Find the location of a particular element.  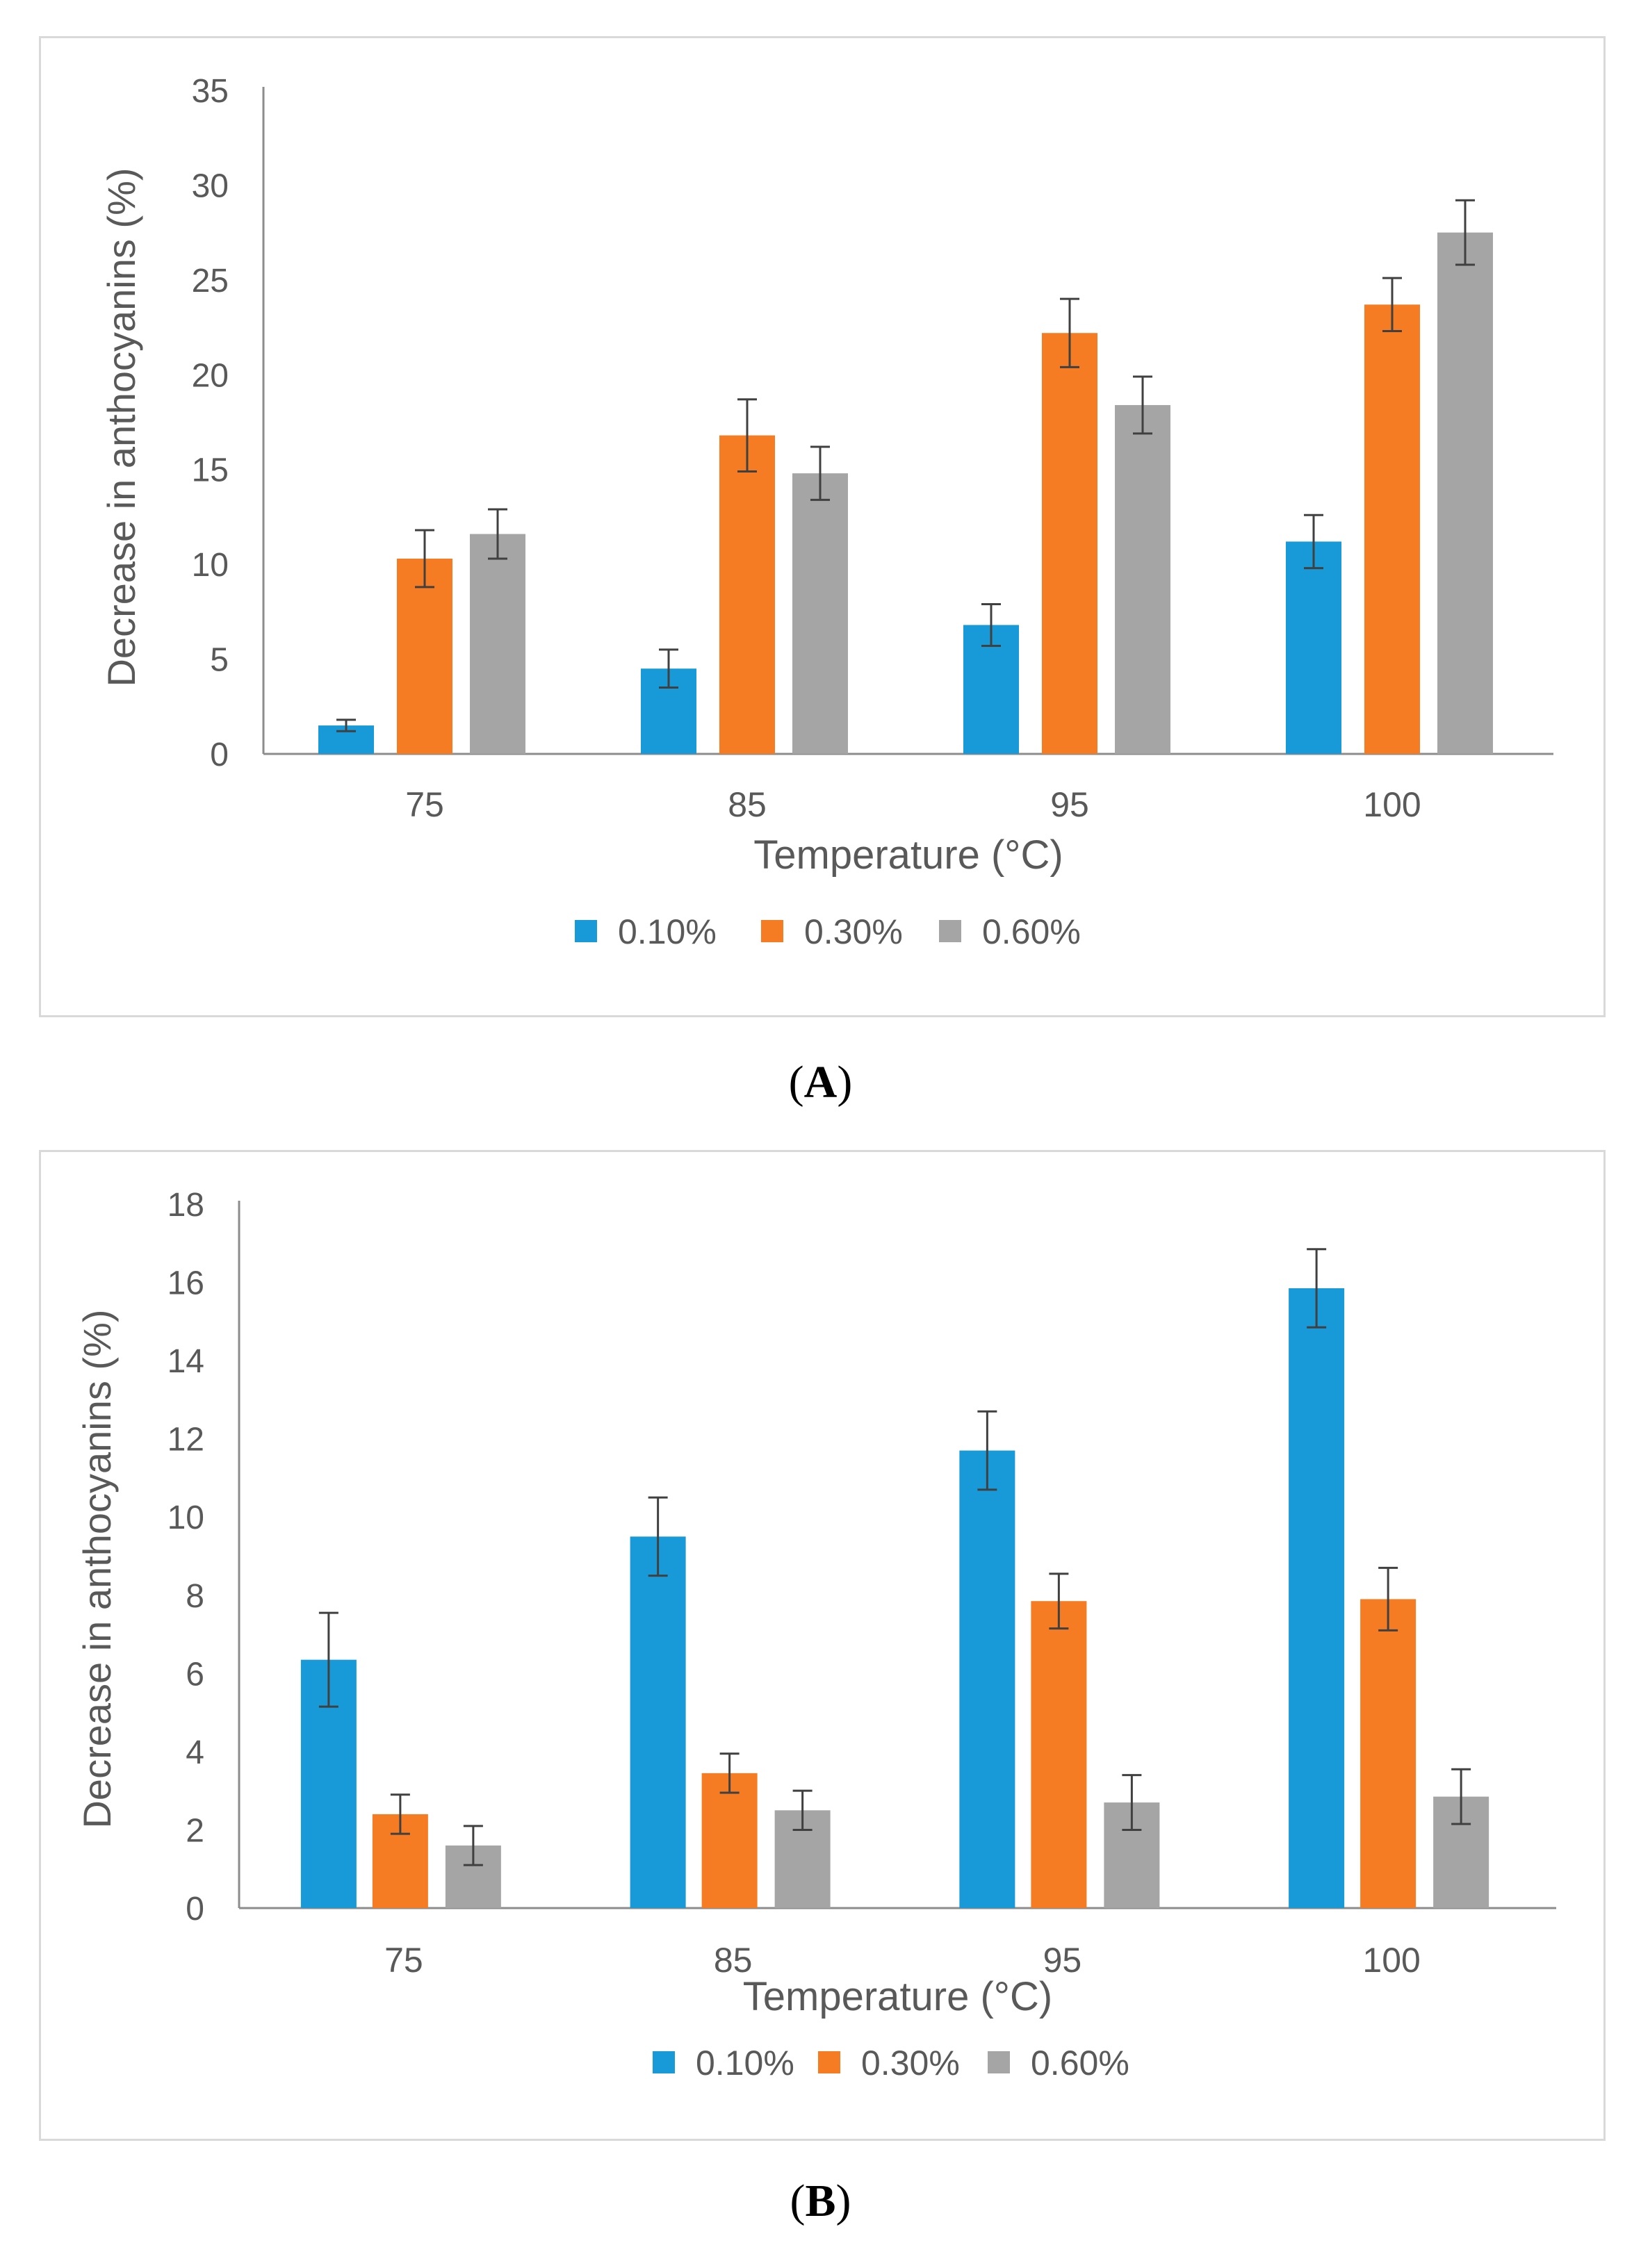

y-tick-label: 5 is located at coordinates (219, 660).